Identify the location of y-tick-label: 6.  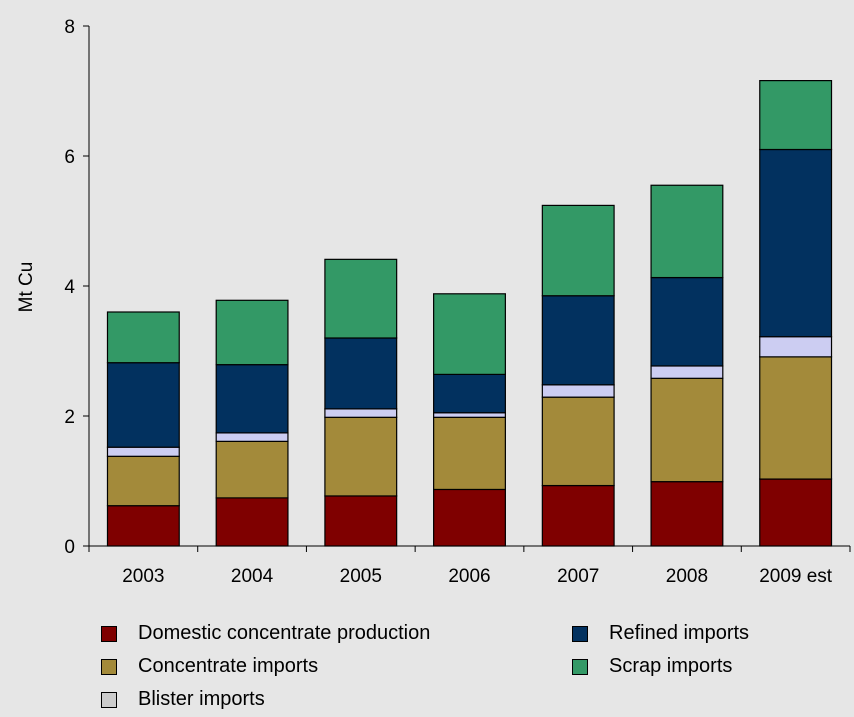
(69, 157).